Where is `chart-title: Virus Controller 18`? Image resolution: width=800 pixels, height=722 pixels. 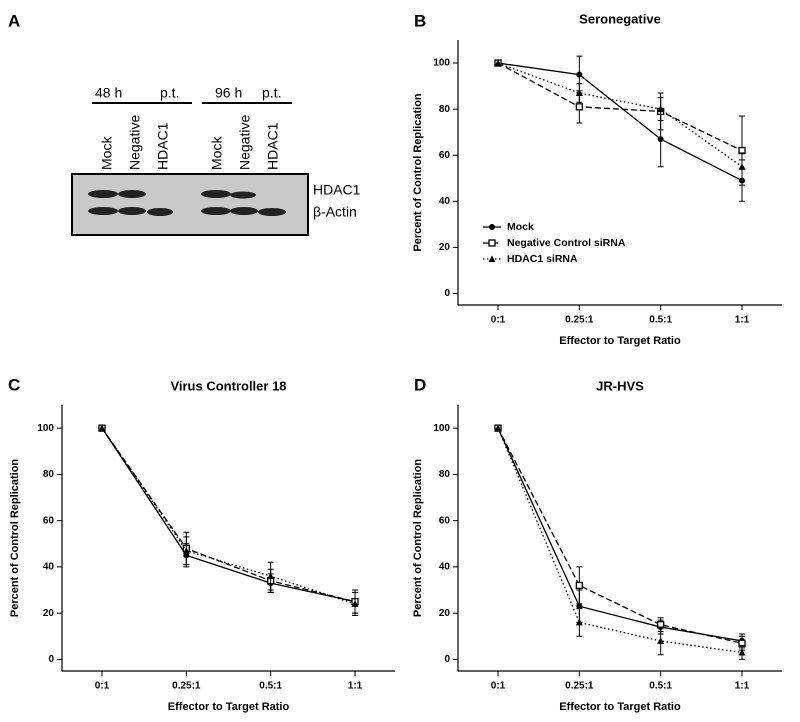
chart-title: Virus Controller 18 is located at coordinates (228, 385).